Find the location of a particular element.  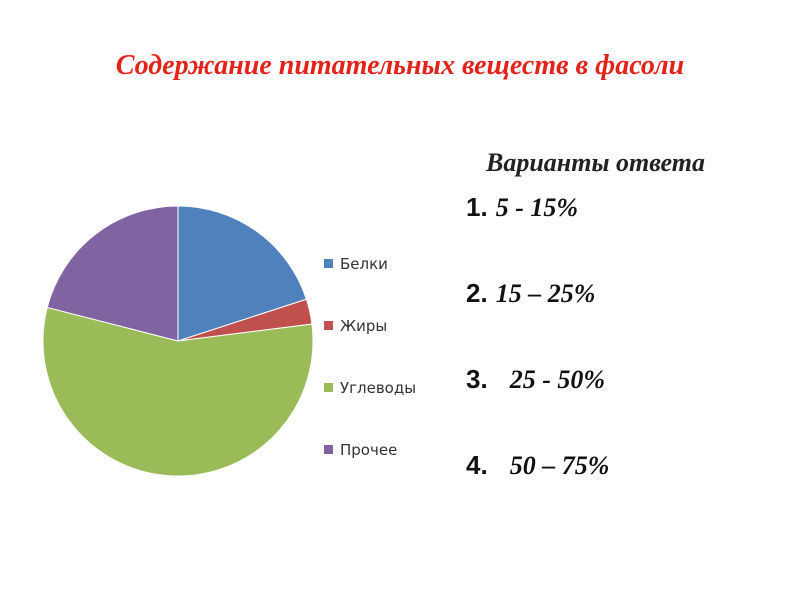

answer-option-3: 3. 25 - 50% is located at coordinates (535, 379).